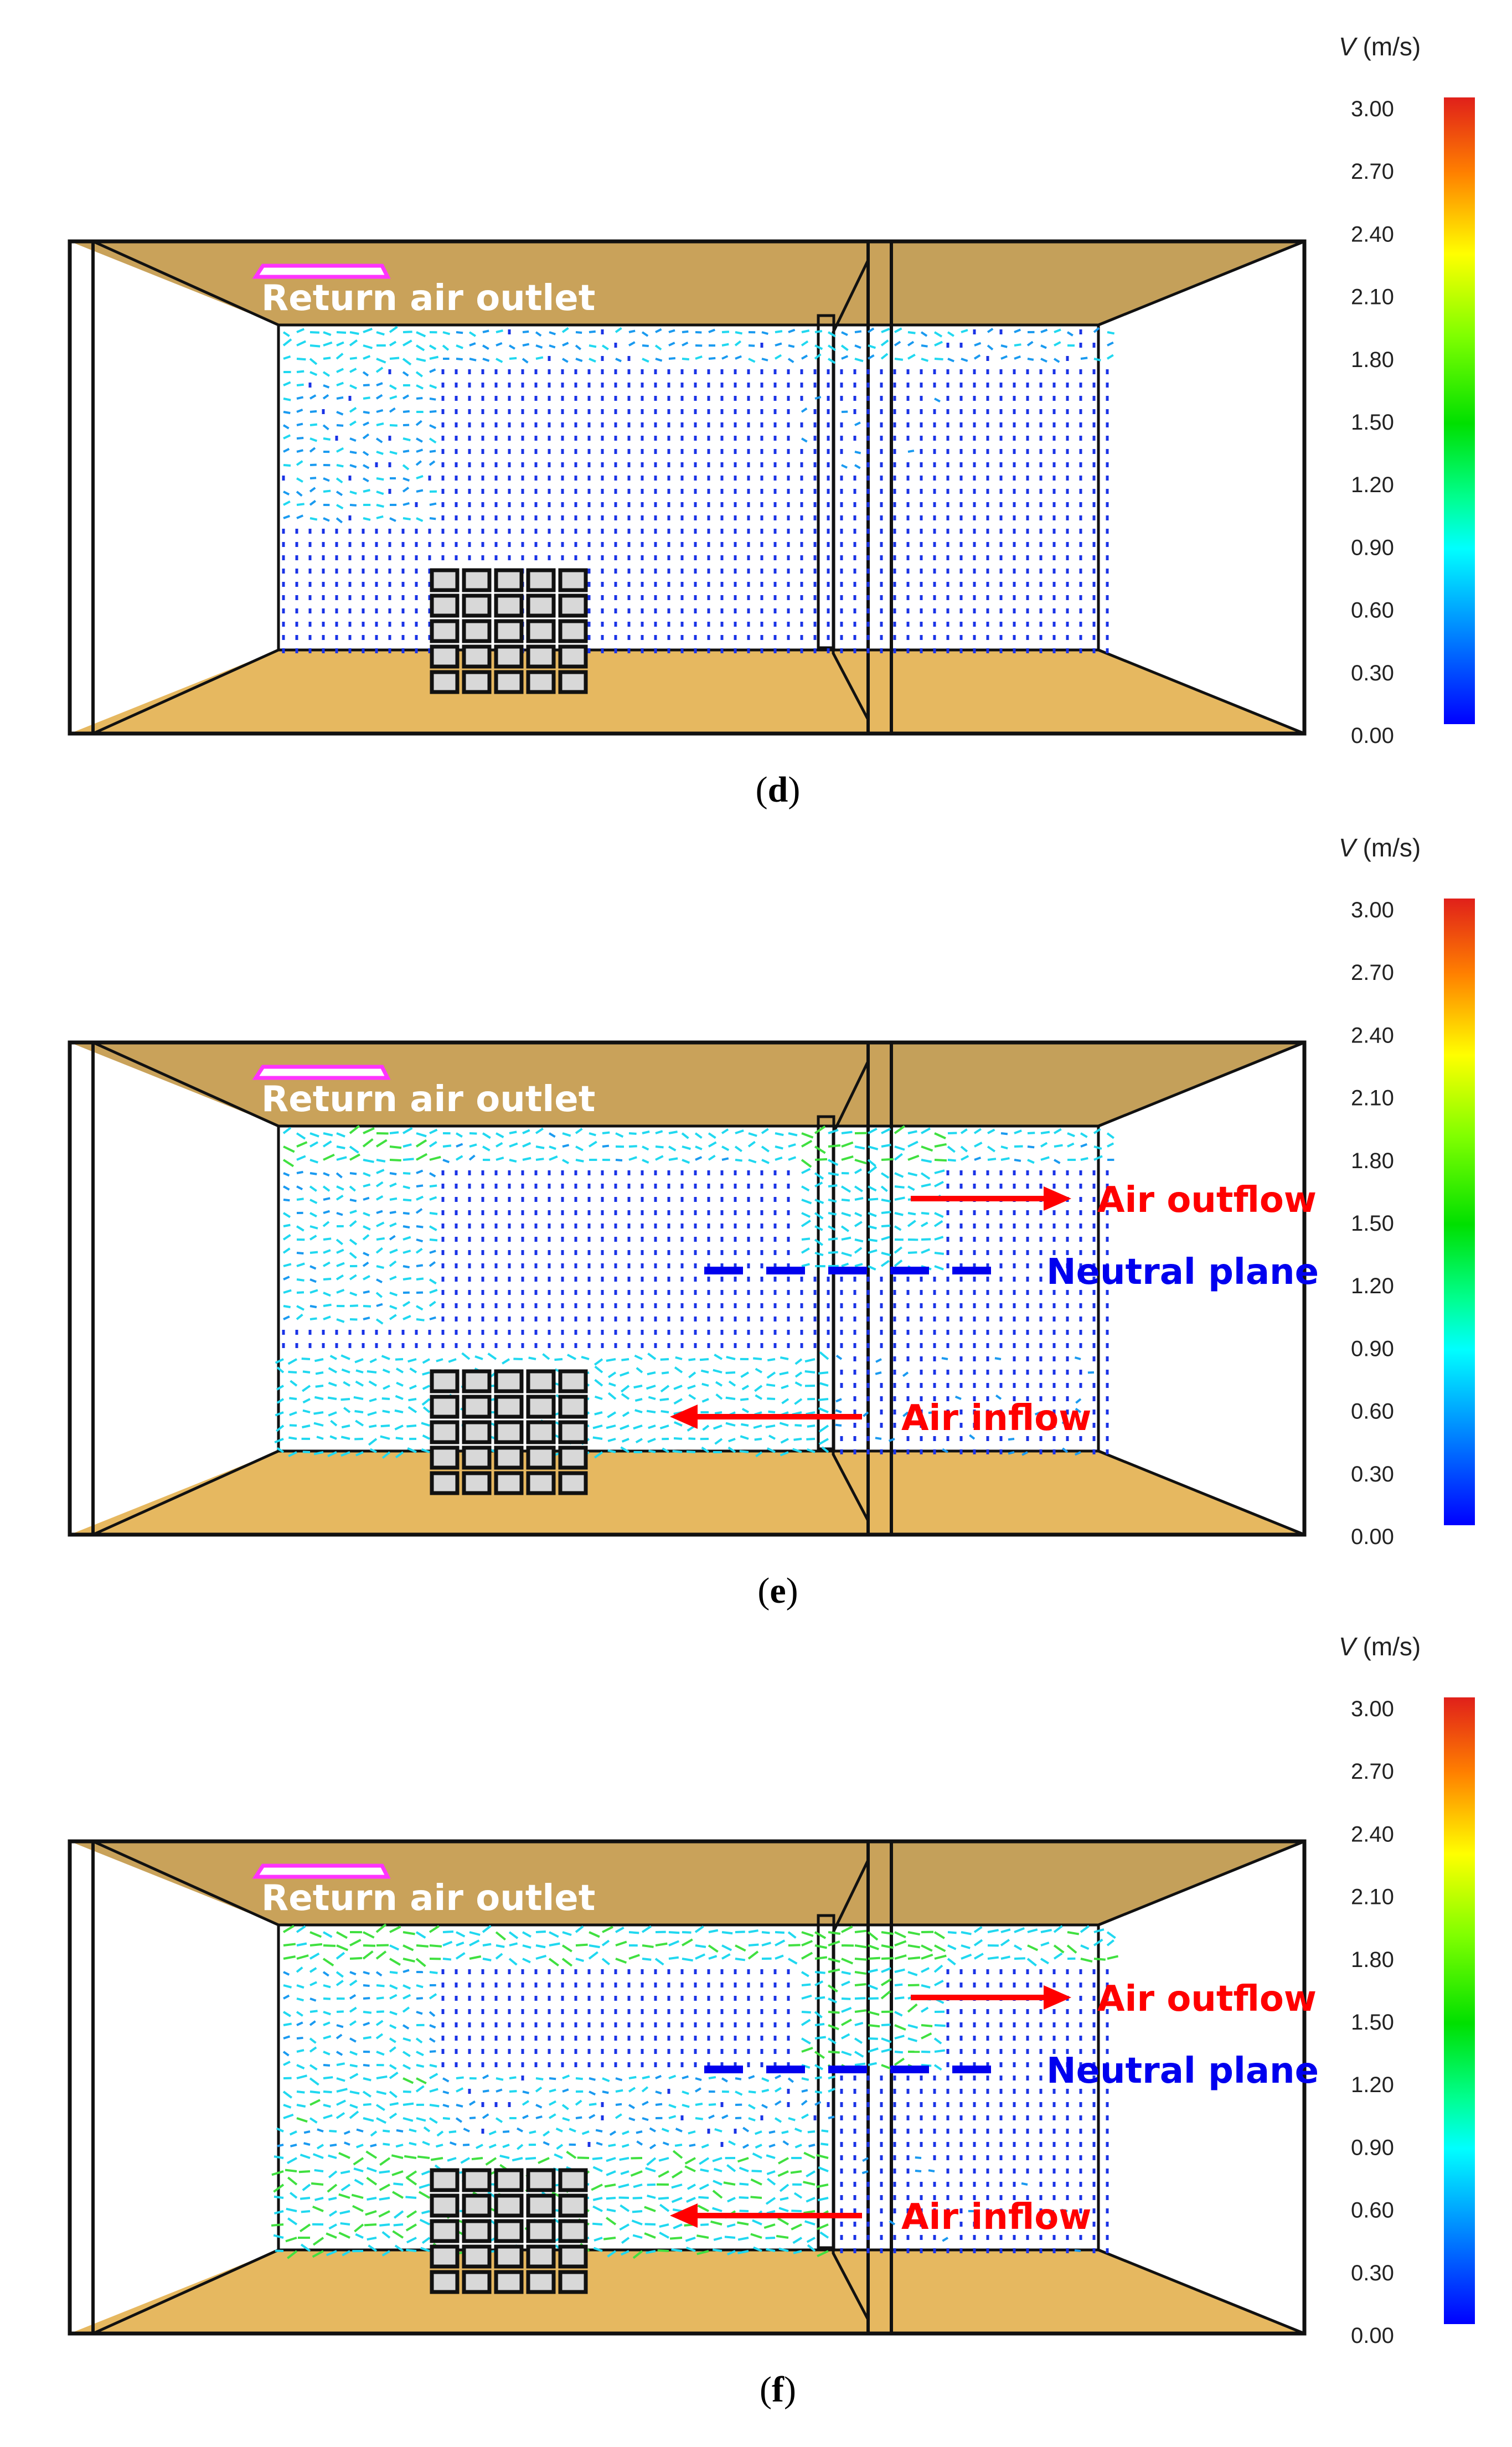 Image resolution: width=1512 pixels, height=2447 pixels. Describe the element at coordinates (1372, 1537) in the screenshot. I see `colorbar-tick-label: 0.00` at that location.